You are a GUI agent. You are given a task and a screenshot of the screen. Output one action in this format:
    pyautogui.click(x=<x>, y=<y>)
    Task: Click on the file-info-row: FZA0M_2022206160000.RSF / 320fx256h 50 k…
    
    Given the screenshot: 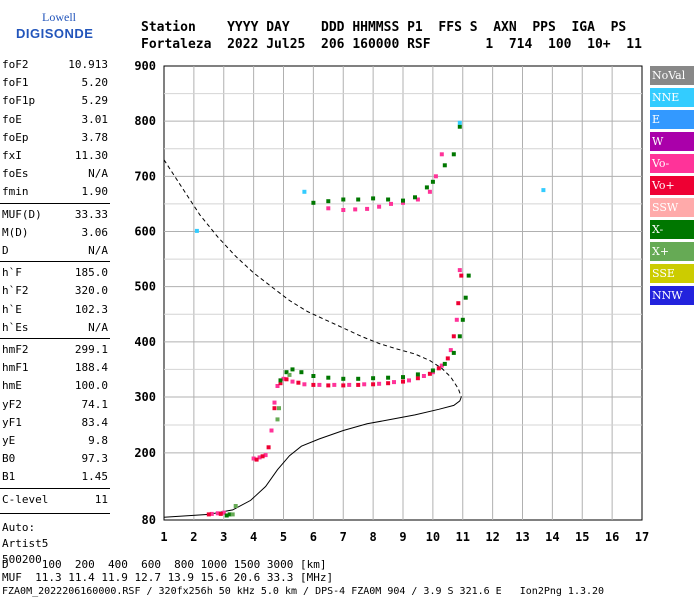 What is the action you would take?
    pyautogui.click(x=303, y=591)
    